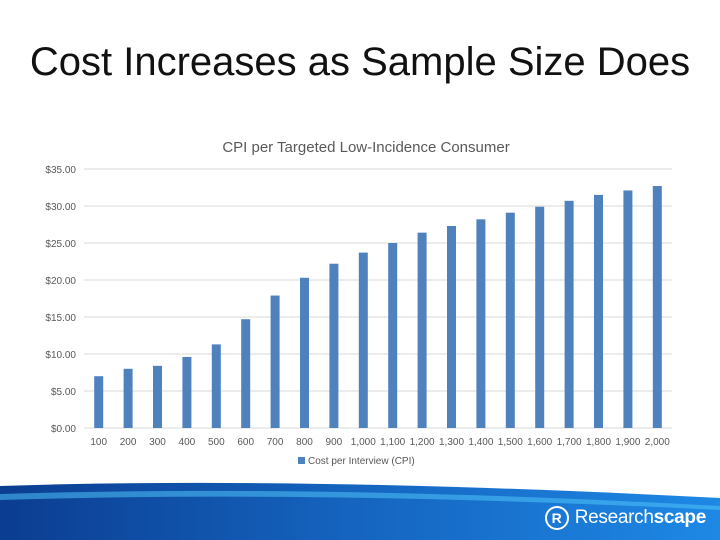 The height and width of the screenshot is (540, 720). I want to click on brand-name-bold: scape, so click(680, 517).